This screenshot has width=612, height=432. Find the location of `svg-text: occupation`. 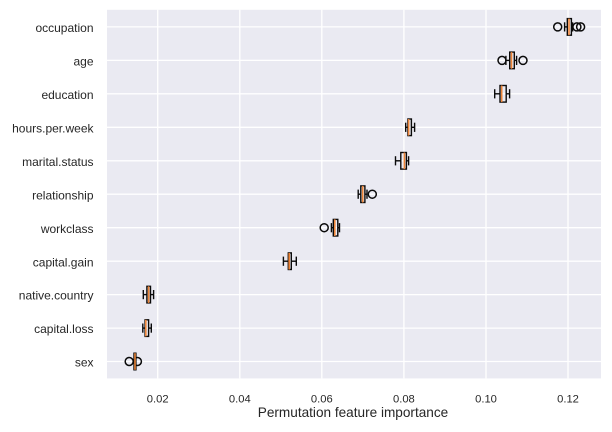

svg-text: occupation is located at coordinates (64, 28).